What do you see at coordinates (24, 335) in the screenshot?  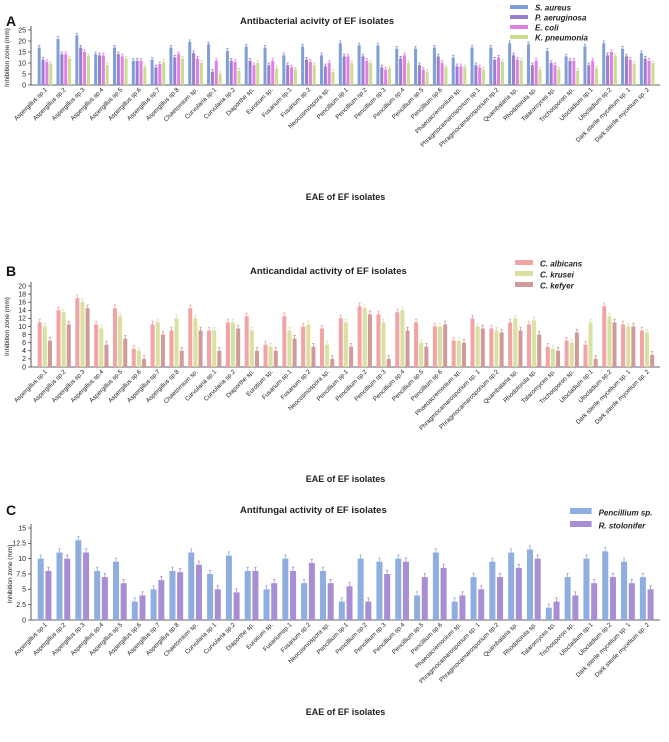 I see `y-tick-label: 8` at bounding box center [24, 335].